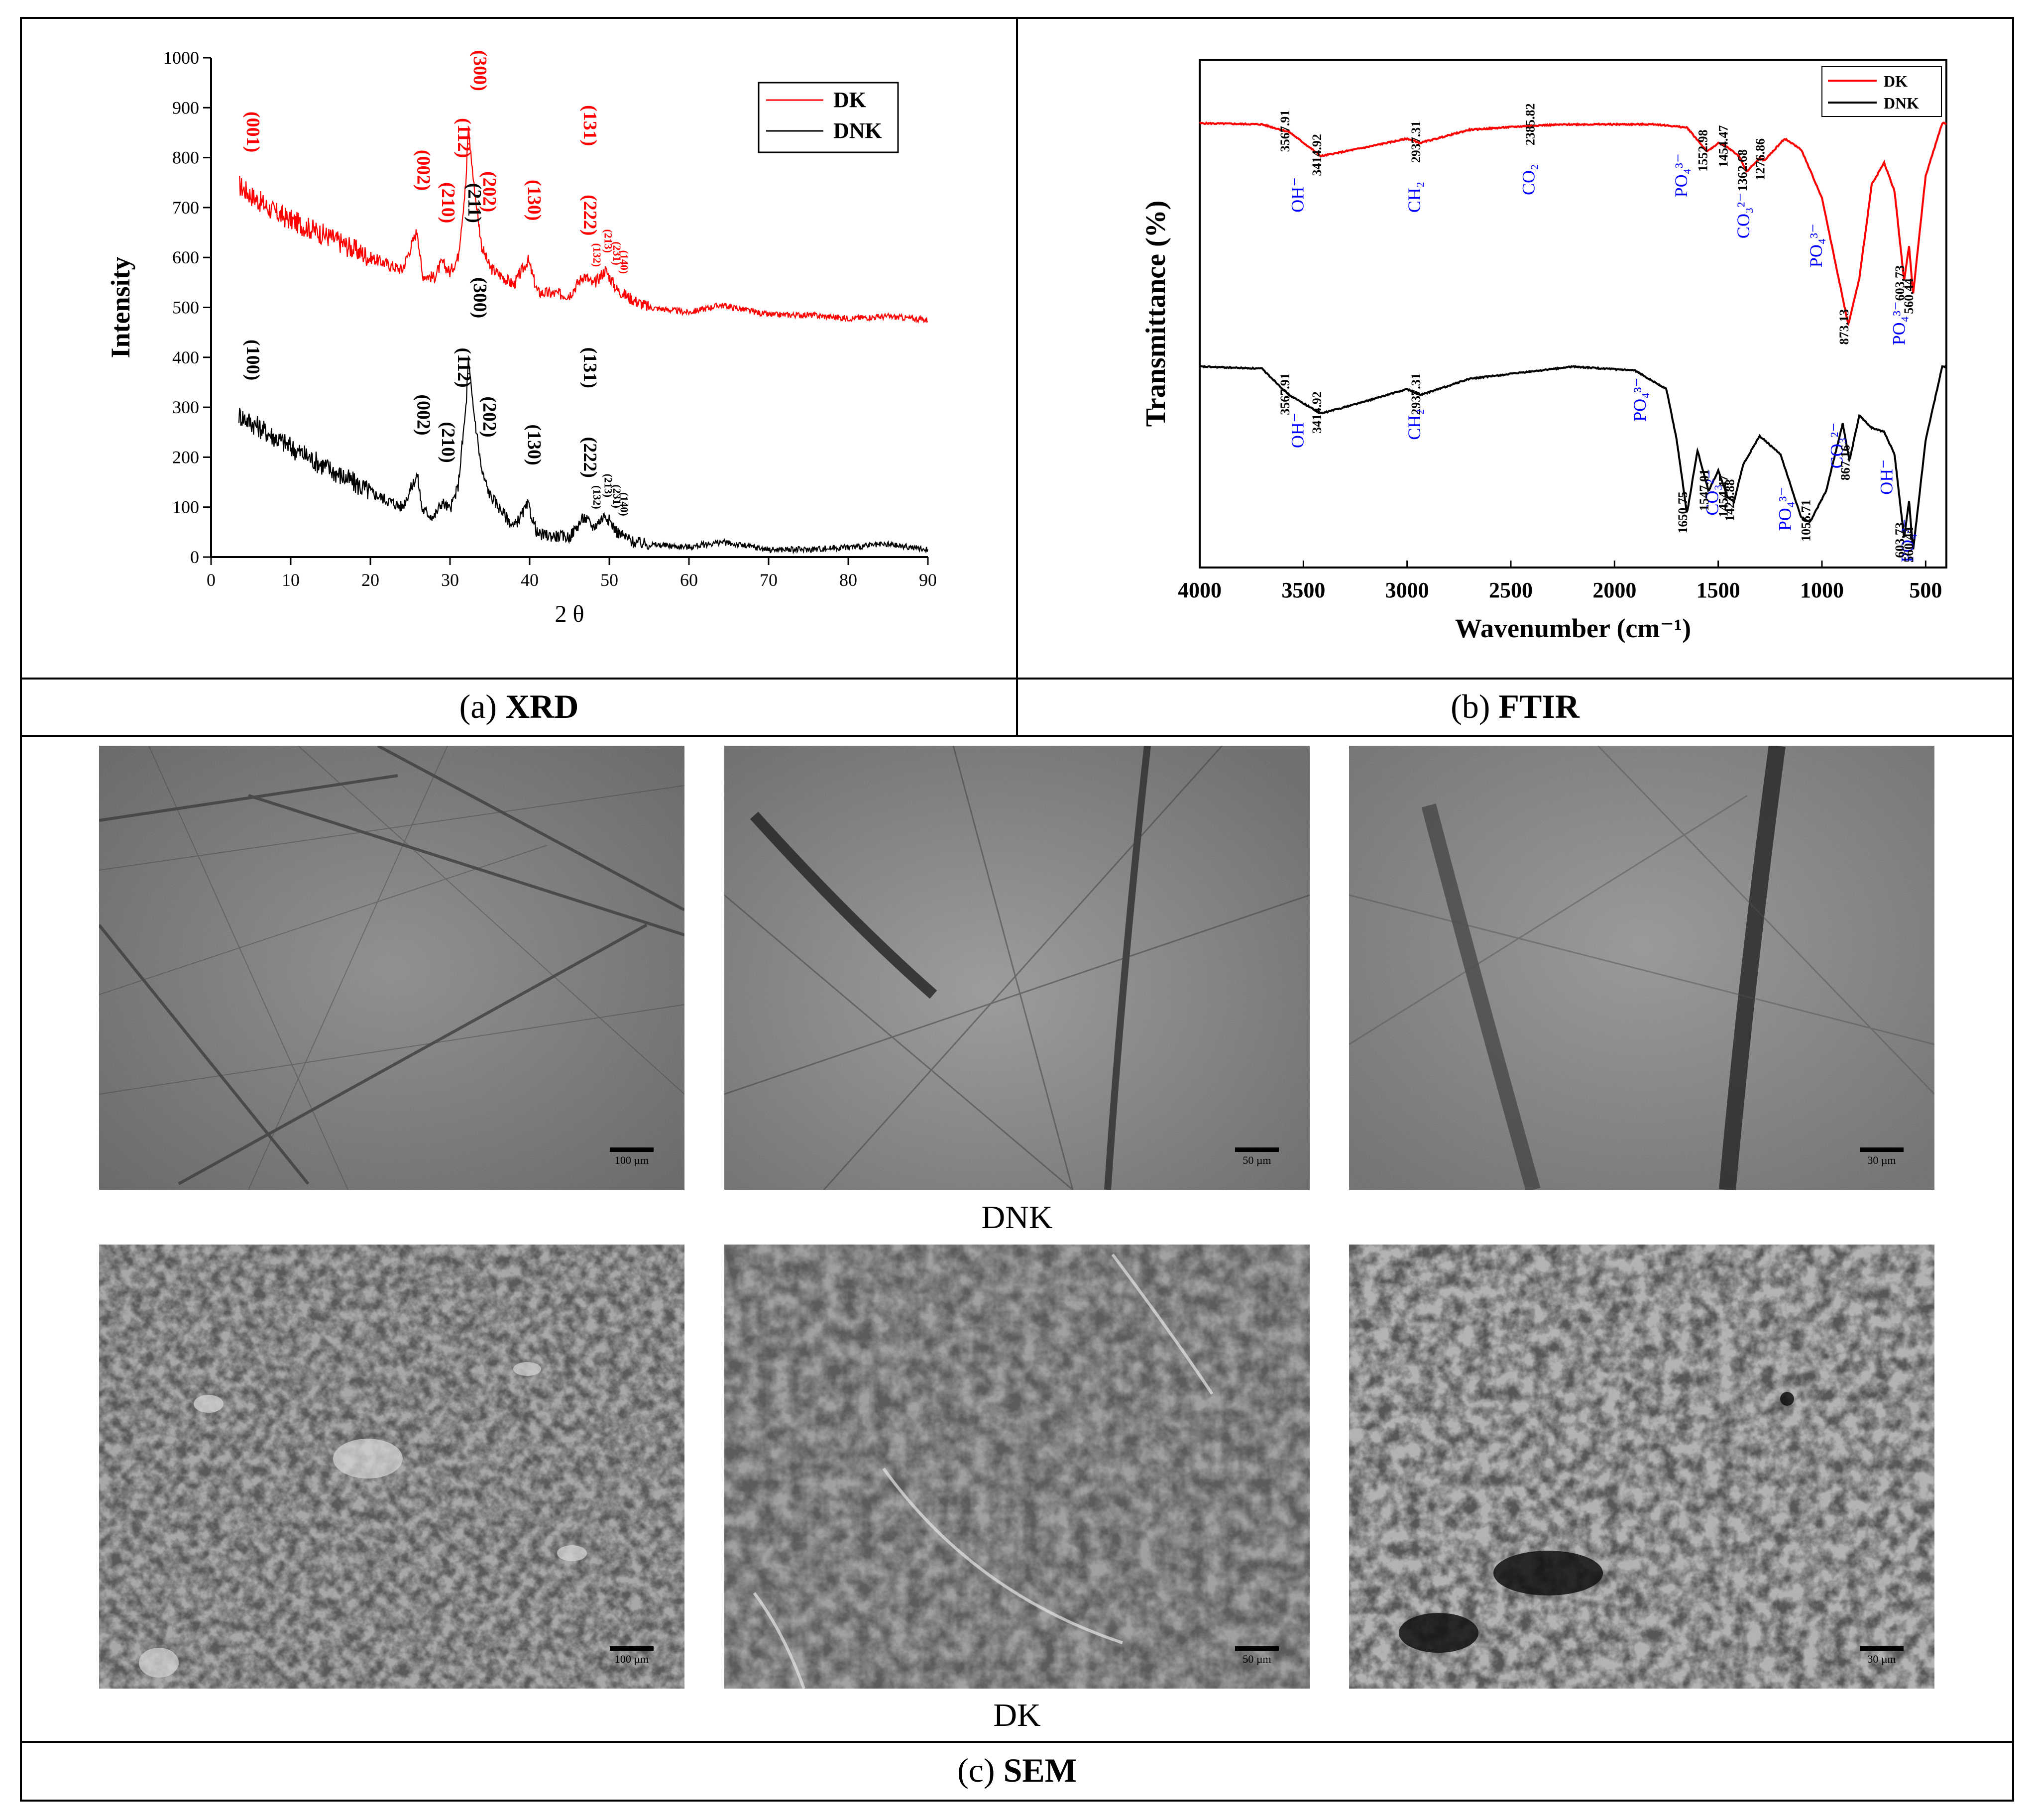  Describe the element at coordinates (1573, 224) in the screenshot. I see `ftir-series-line-dk` at that location.